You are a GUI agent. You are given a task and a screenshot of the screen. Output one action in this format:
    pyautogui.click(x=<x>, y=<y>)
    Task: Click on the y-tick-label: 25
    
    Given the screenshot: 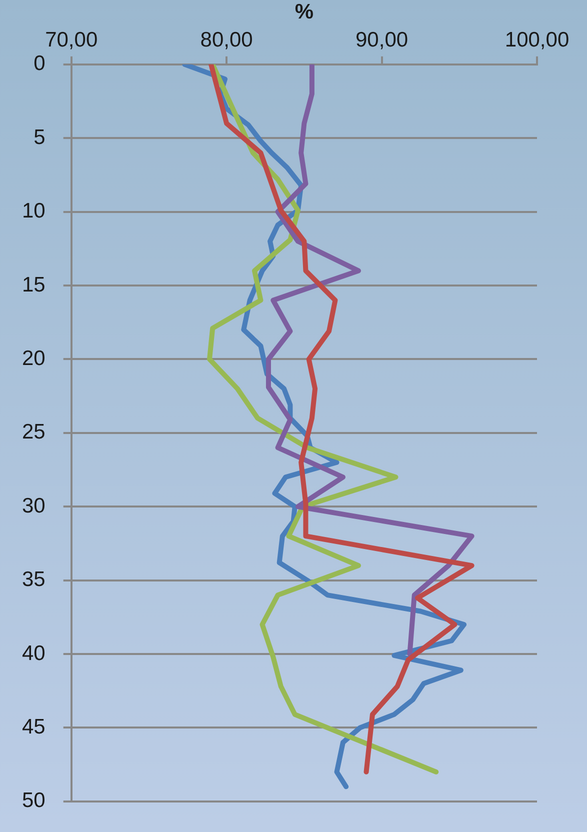 What is the action you would take?
    pyautogui.click(x=34, y=432)
    